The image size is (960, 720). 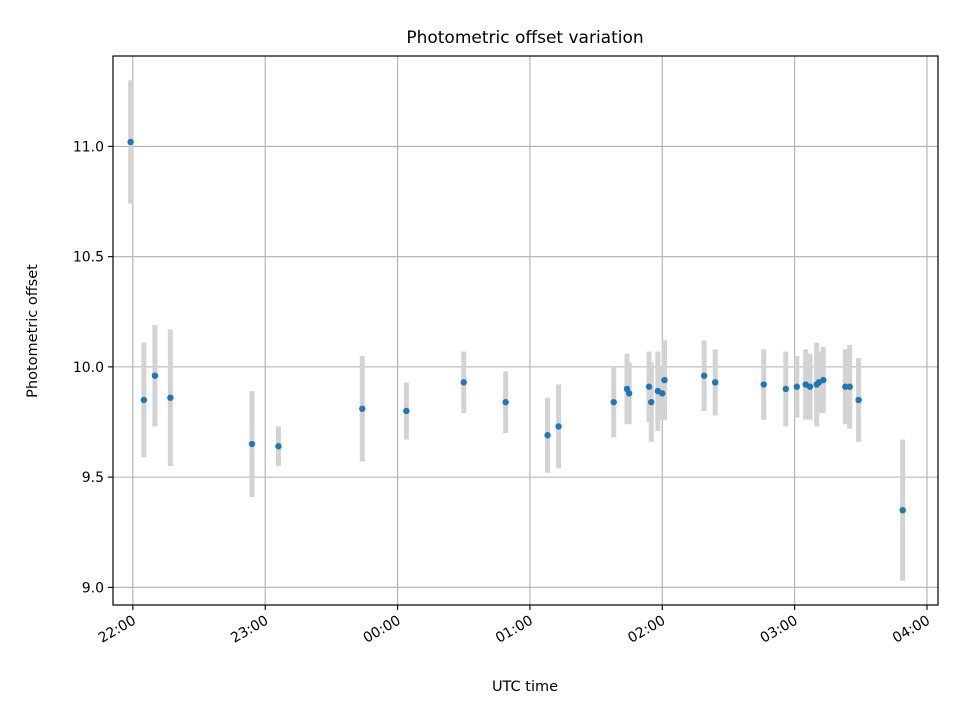 What do you see at coordinates (88, 258) in the screenshot?
I see `y-tick-label: 10.5` at bounding box center [88, 258].